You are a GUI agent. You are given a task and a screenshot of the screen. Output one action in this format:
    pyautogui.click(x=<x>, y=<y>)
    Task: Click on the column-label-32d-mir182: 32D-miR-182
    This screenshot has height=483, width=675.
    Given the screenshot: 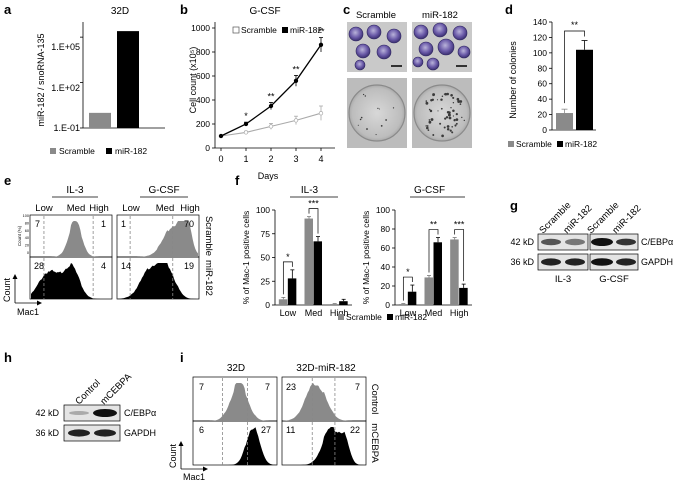 What is the action you would take?
    pyautogui.click(x=326, y=368)
    